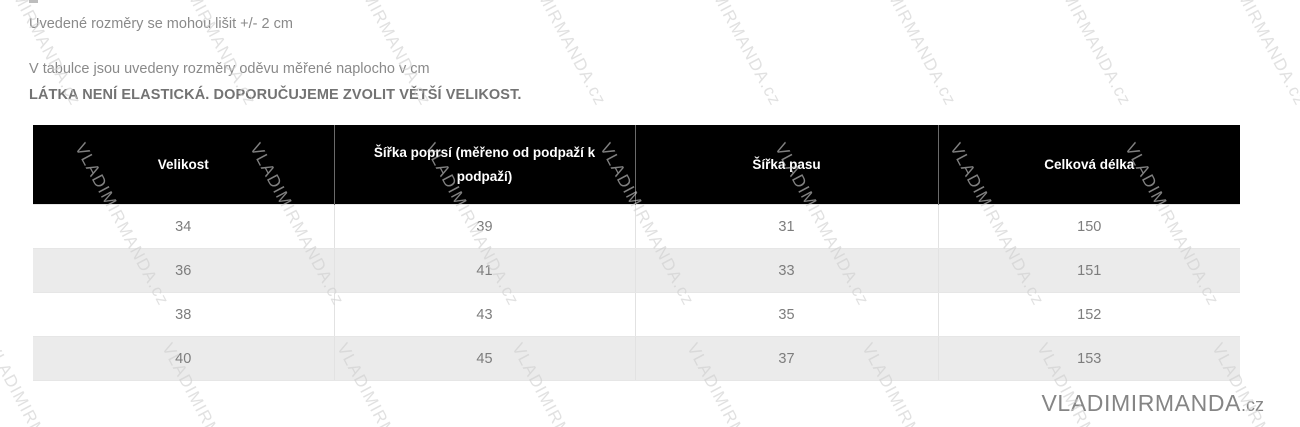 This screenshot has width=1300, height=427. What do you see at coordinates (787, 314) in the screenshot?
I see `cell-waist-width: 35` at bounding box center [787, 314].